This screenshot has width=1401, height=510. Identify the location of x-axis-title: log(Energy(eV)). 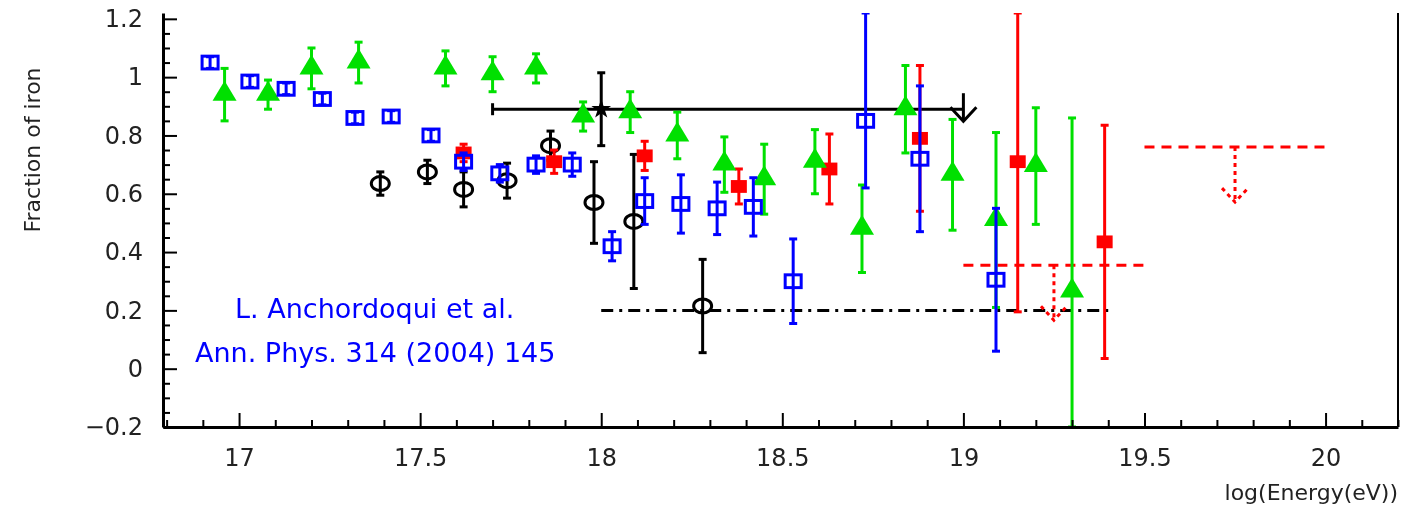
(1311, 492).